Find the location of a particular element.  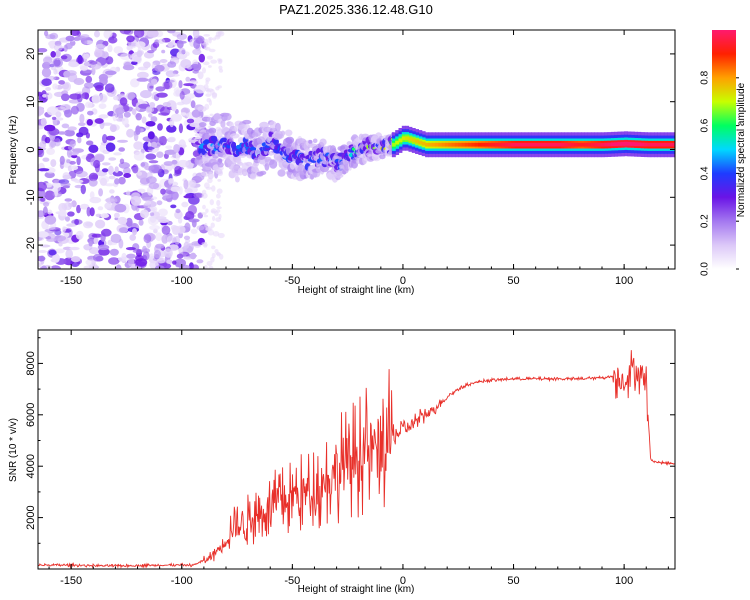

chart-title: PAZ1.2025.336.12.48.G10 is located at coordinates (356, 9).